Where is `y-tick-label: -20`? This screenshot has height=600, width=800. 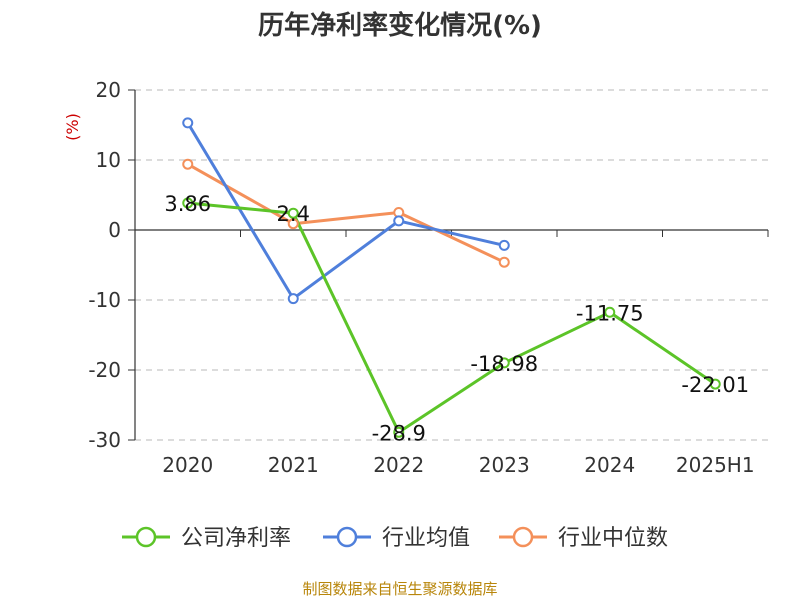 y-tick-label: -20 is located at coordinates (104, 370).